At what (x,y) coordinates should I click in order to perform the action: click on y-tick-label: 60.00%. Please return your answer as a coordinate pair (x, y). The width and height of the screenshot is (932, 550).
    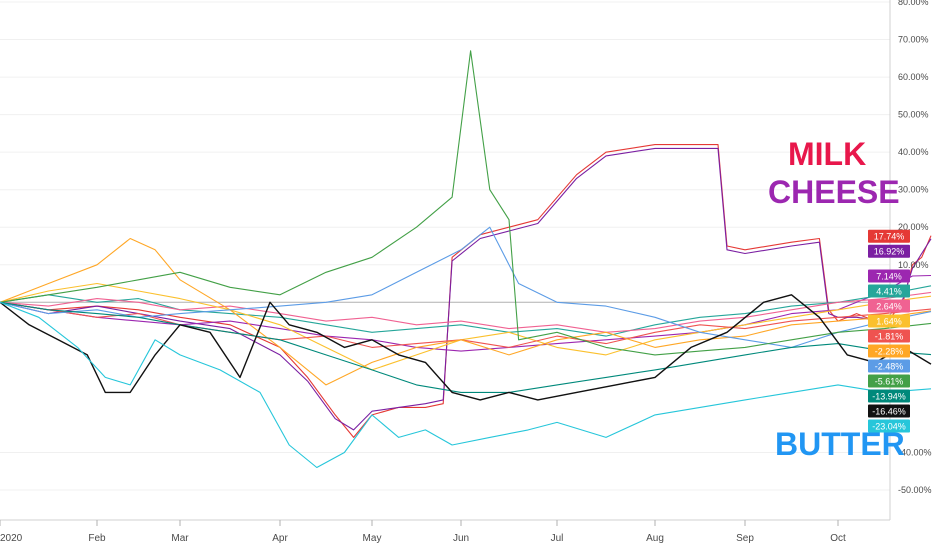
    Looking at the image, I should click on (913, 77).